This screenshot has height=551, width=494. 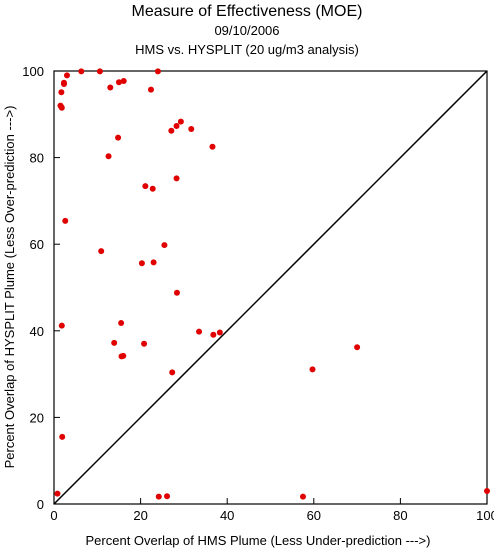 What do you see at coordinates (246, 30) in the screenshot?
I see `chart-date: 09/10/2006` at bounding box center [246, 30].